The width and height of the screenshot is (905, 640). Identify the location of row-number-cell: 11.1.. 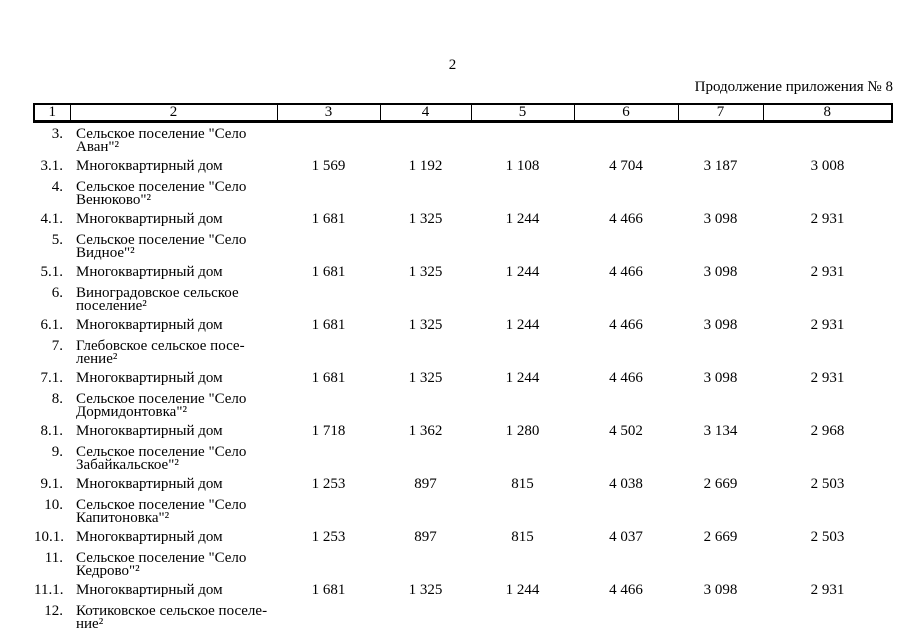
(49, 589).